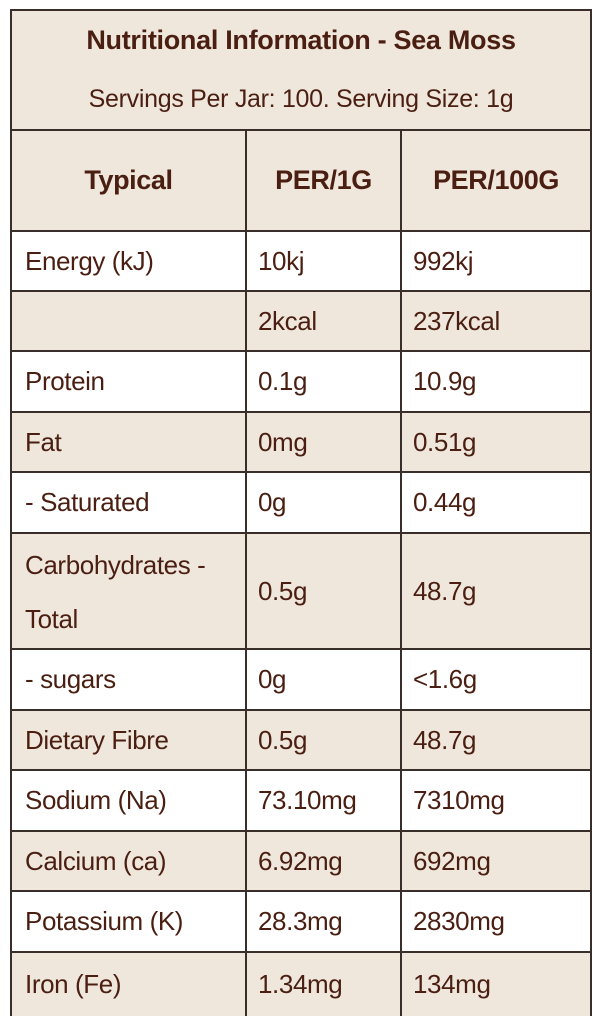 This screenshot has width=603, height=1024. What do you see at coordinates (87, 502) in the screenshot?
I see `nutrient-name: - Saturated` at bounding box center [87, 502].